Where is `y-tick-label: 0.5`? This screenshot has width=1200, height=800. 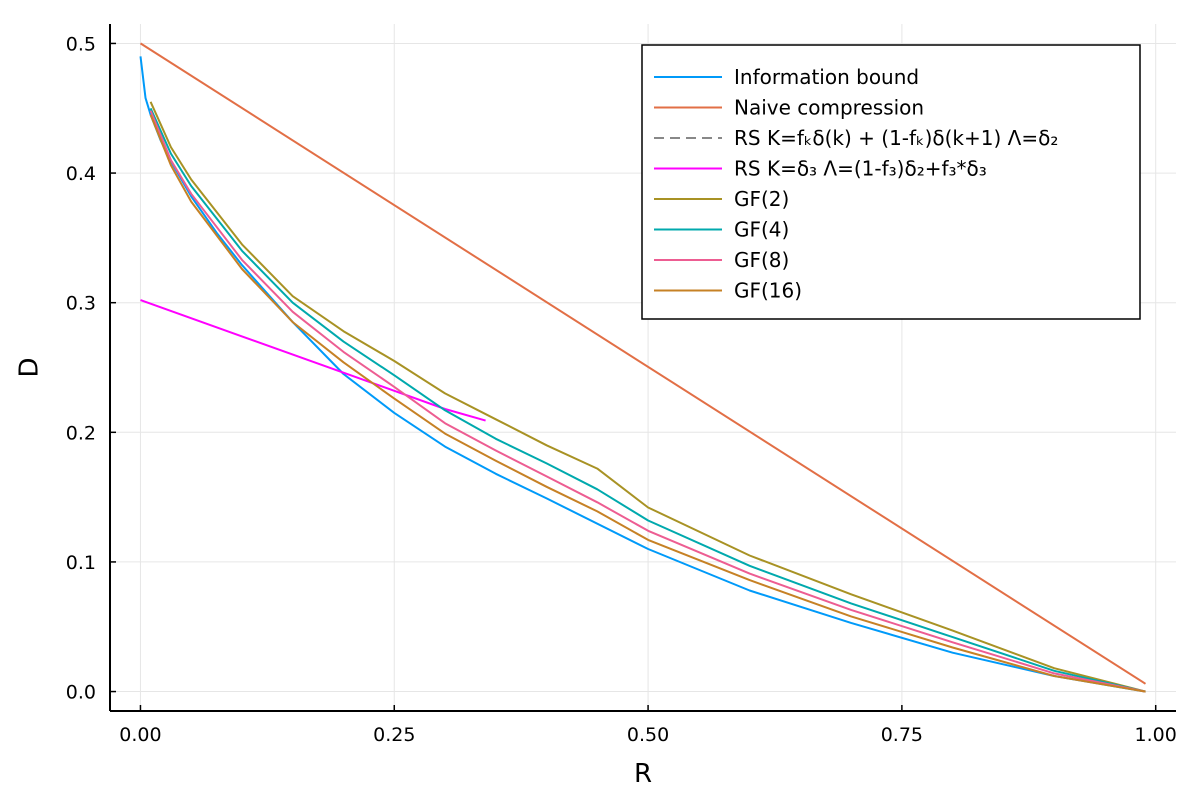
y-tick-label: 0.5 is located at coordinates (81, 44).